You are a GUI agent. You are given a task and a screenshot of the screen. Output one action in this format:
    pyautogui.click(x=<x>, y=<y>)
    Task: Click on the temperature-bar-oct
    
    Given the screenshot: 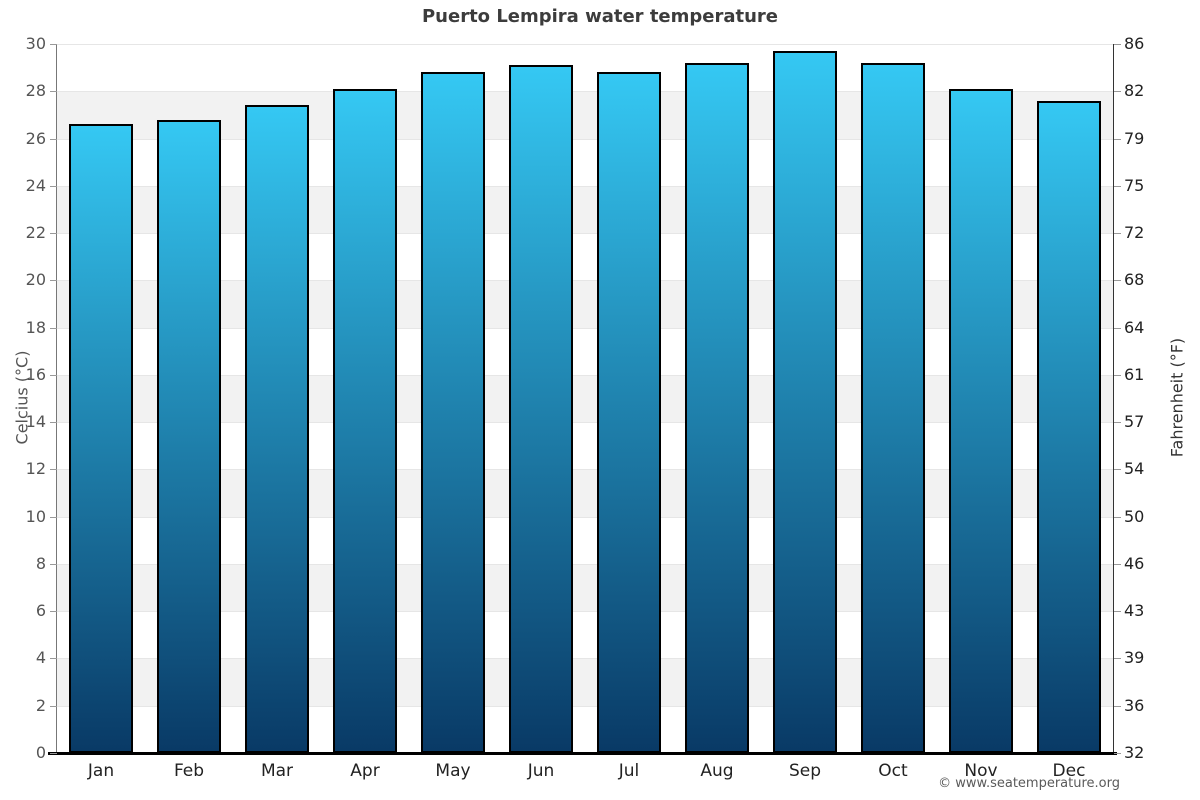 What is the action you would take?
    pyautogui.click(x=893, y=407)
    